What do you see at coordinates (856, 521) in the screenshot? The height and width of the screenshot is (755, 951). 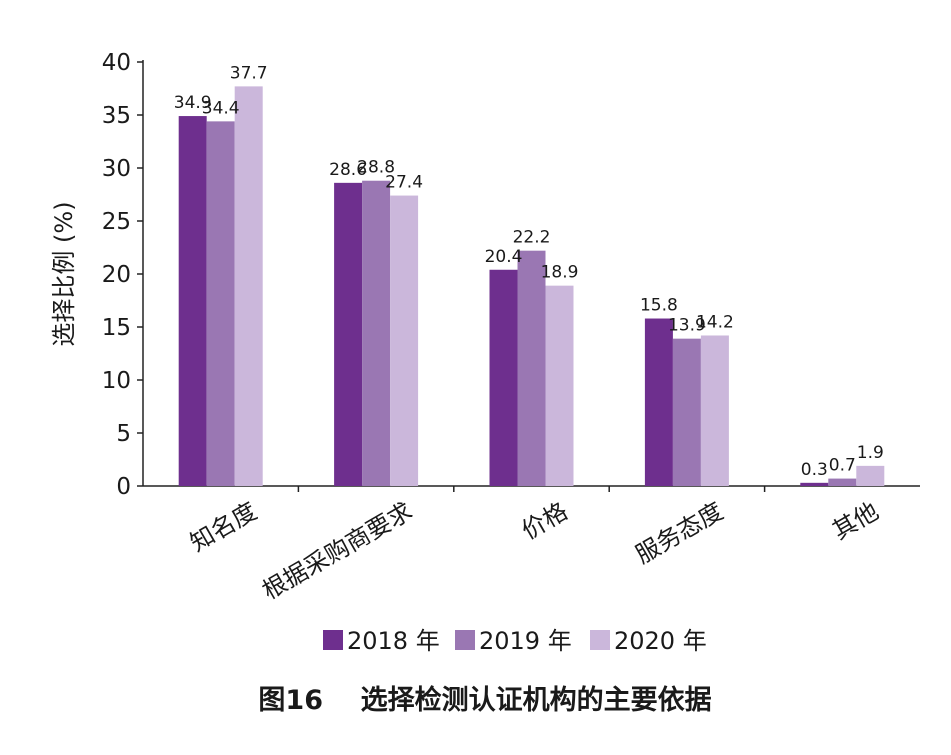 I see `x-tick-label: 其他` at bounding box center [856, 521].